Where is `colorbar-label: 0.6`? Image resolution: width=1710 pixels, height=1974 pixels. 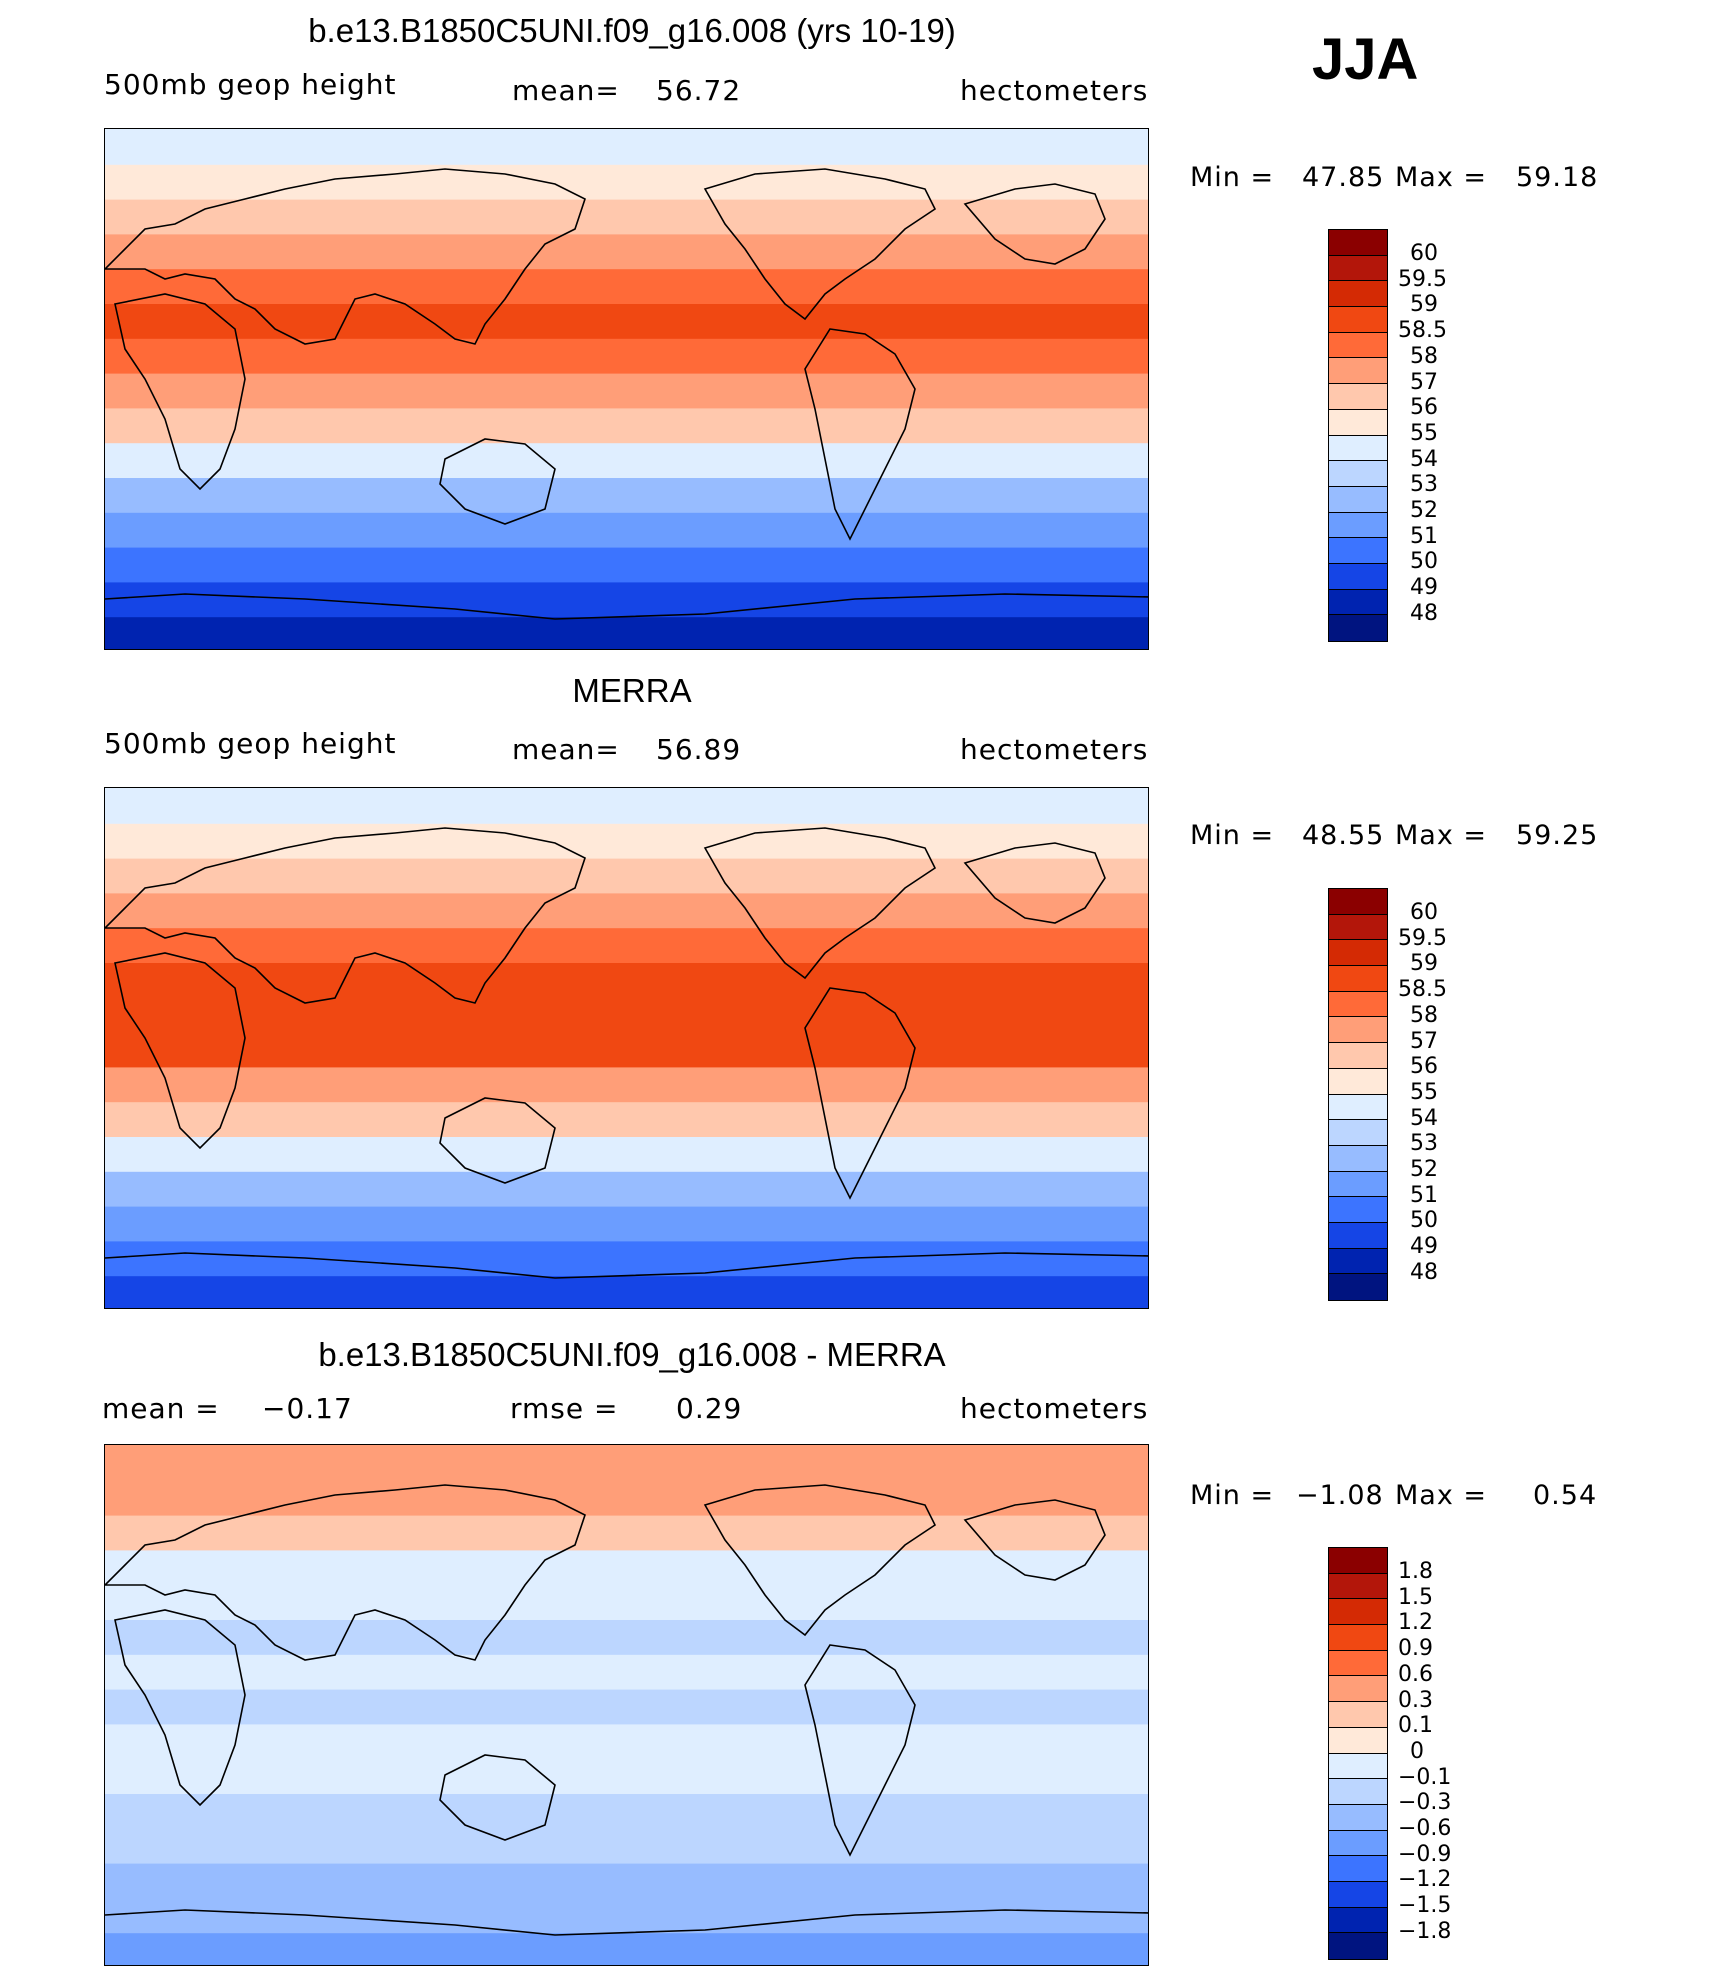
colorbar-label: 0.6 is located at coordinates (1415, 1674).